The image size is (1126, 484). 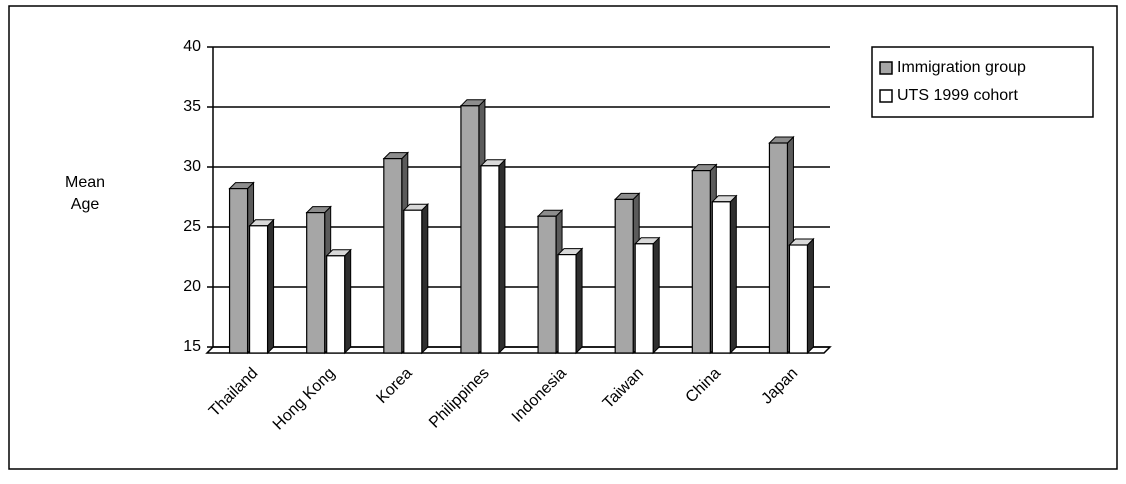 I want to click on y-tick-label: 30, so click(x=192, y=166).